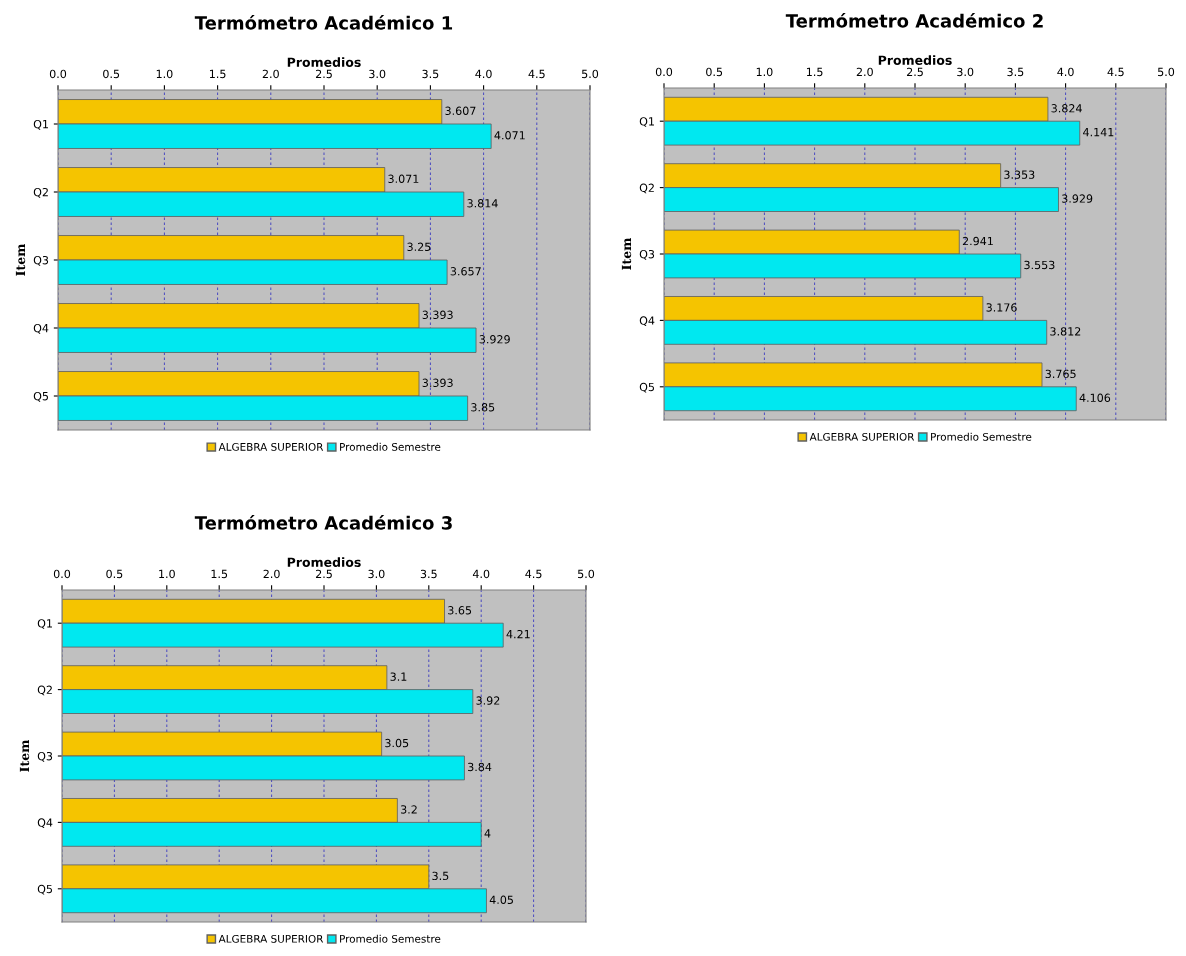 The height and width of the screenshot is (956, 1186). Describe the element at coordinates (1095, 397) in the screenshot. I see `data-label: 4.106` at that location.